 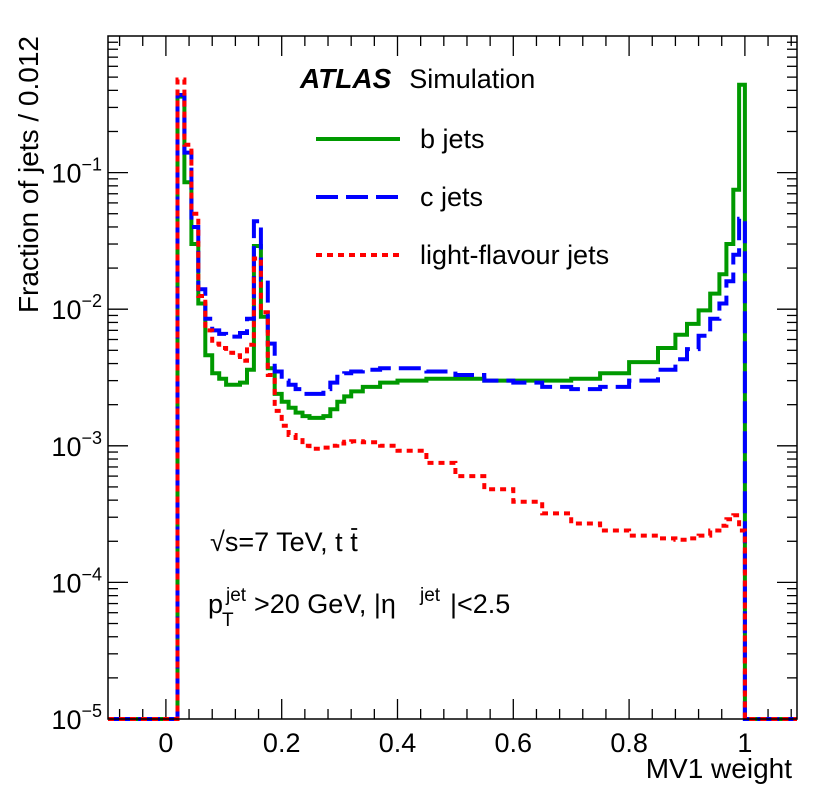 I want to click on cuts-annotation: p, so click(x=215, y=604).